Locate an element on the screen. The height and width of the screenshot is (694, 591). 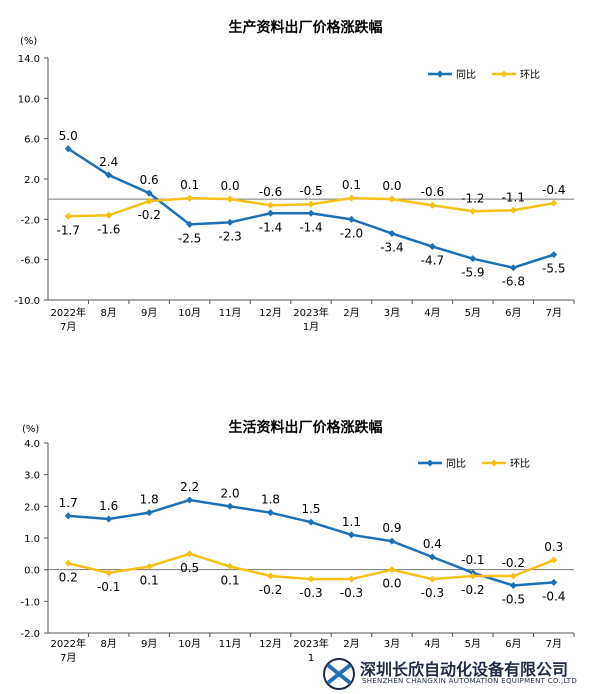
chart-title: 生活资料出厂价格涨跌幅 is located at coordinates (306, 427).